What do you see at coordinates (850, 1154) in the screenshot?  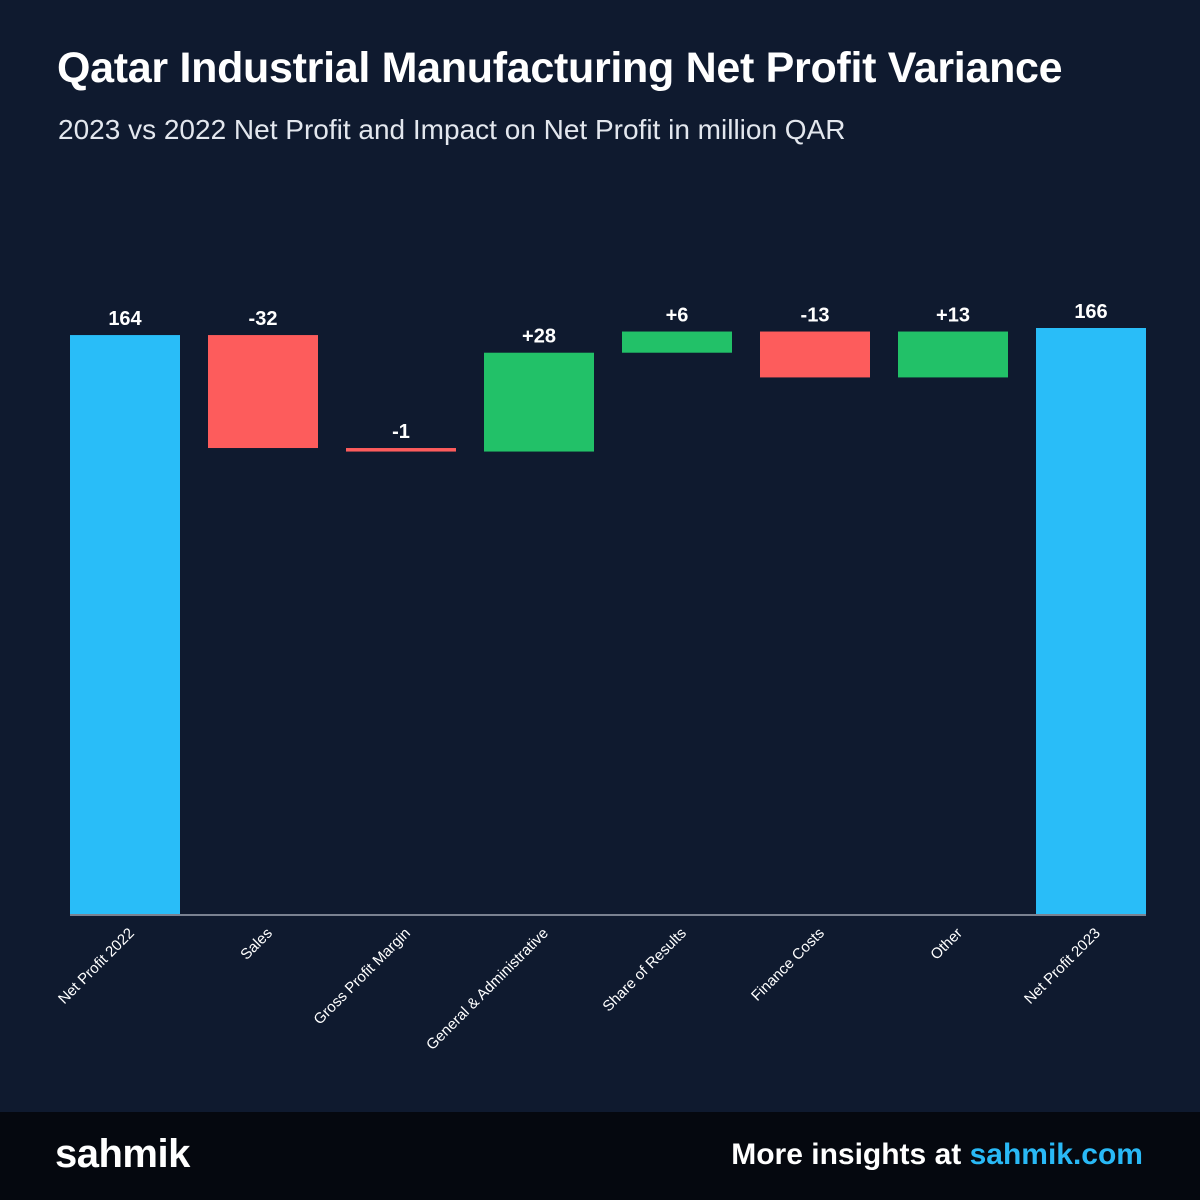 I see `insights-prefix: More insights at` at bounding box center [850, 1154].